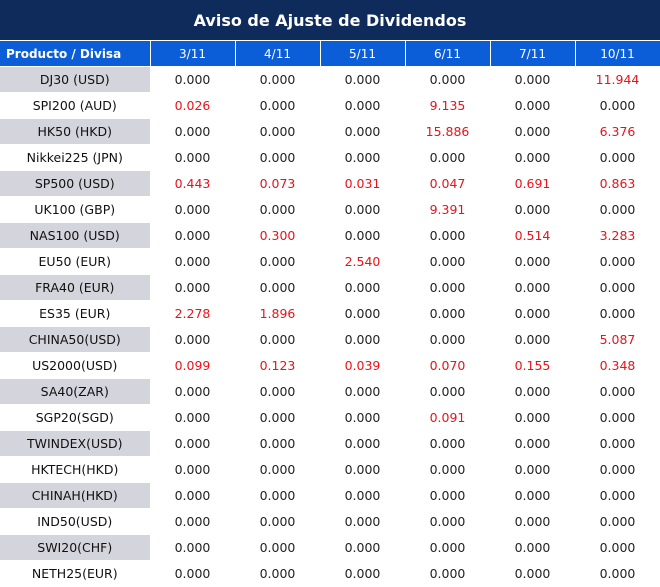  What do you see at coordinates (448, 209) in the screenshot?
I see `dividend-value-cell: 9.391` at bounding box center [448, 209].